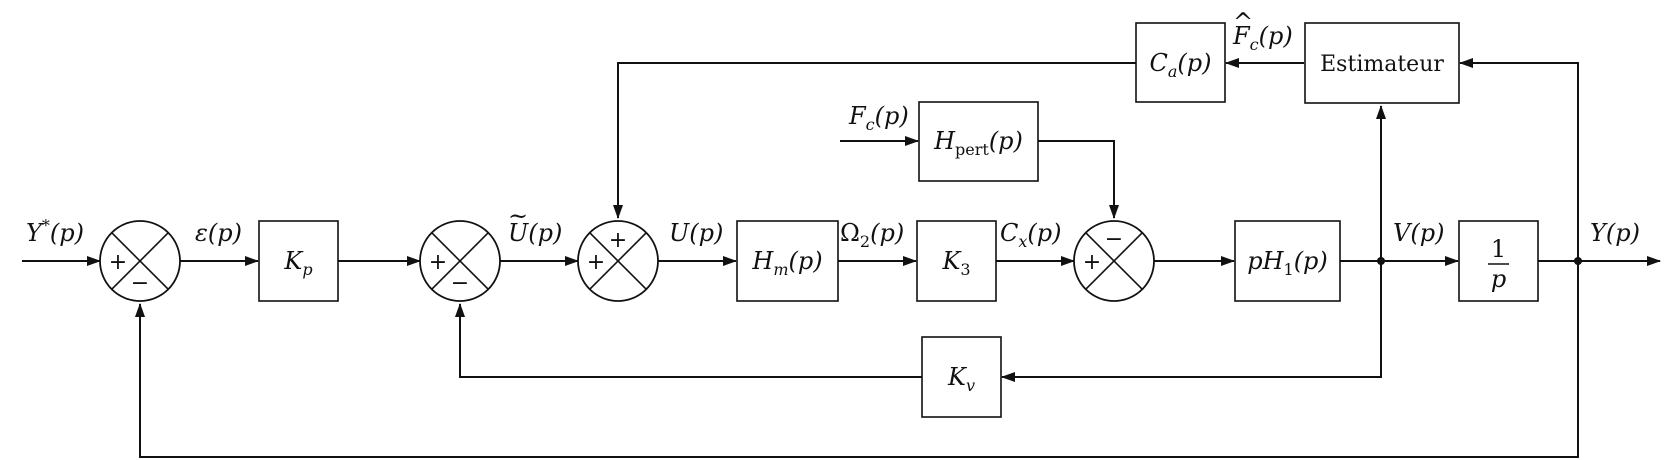 This screenshot has height=460, width=1671. I want to click on block-ca: Ca(p), so click(1180, 62).